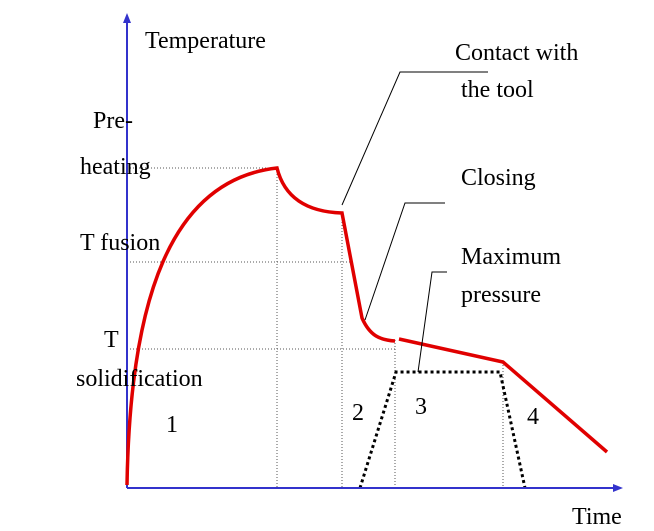 The width and height of the screenshot is (654, 531). I want to click on x-label: Time, so click(597, 517).